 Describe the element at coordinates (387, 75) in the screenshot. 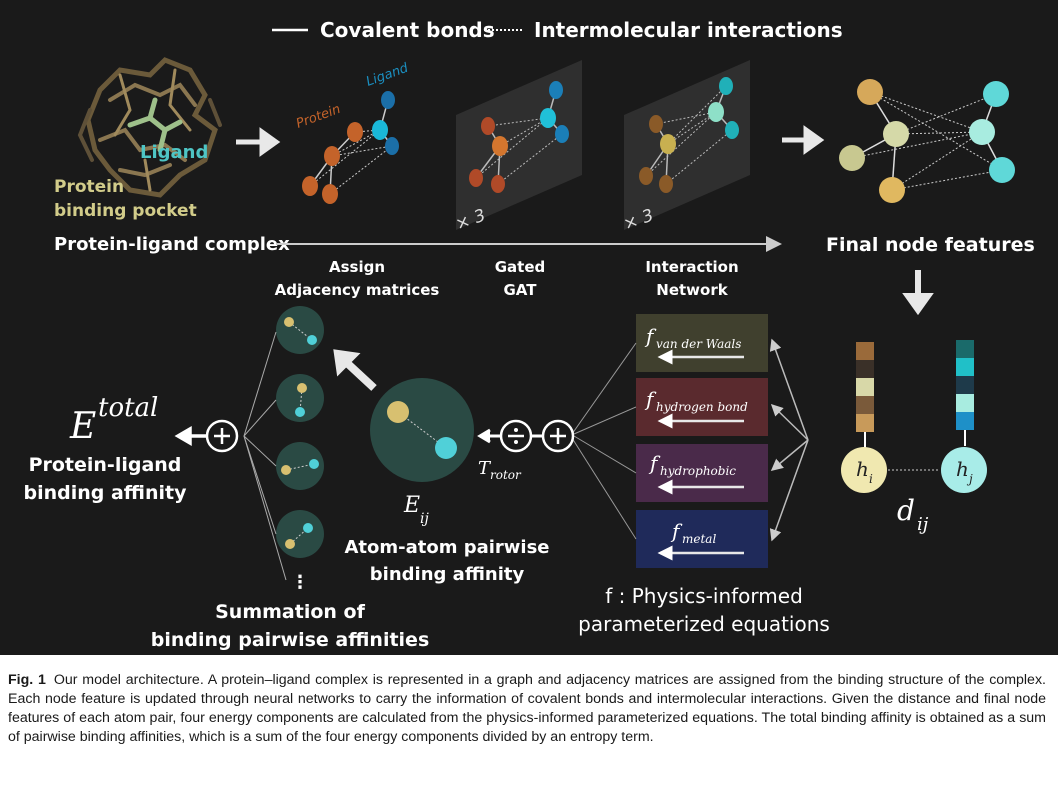

I see `graph-ligand-label: Ligand` at that location.